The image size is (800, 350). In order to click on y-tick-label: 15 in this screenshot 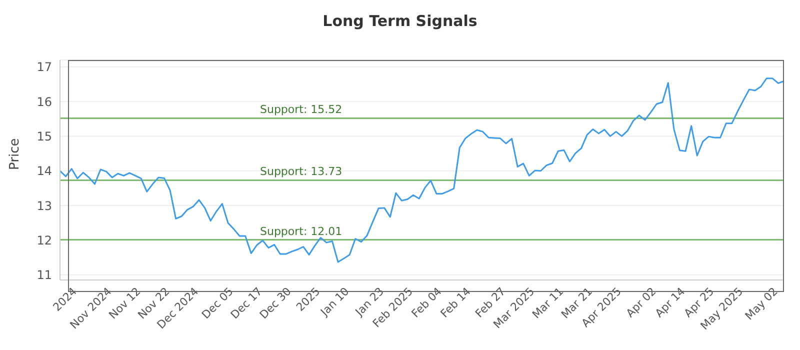, I will do `click(44, 136)`.